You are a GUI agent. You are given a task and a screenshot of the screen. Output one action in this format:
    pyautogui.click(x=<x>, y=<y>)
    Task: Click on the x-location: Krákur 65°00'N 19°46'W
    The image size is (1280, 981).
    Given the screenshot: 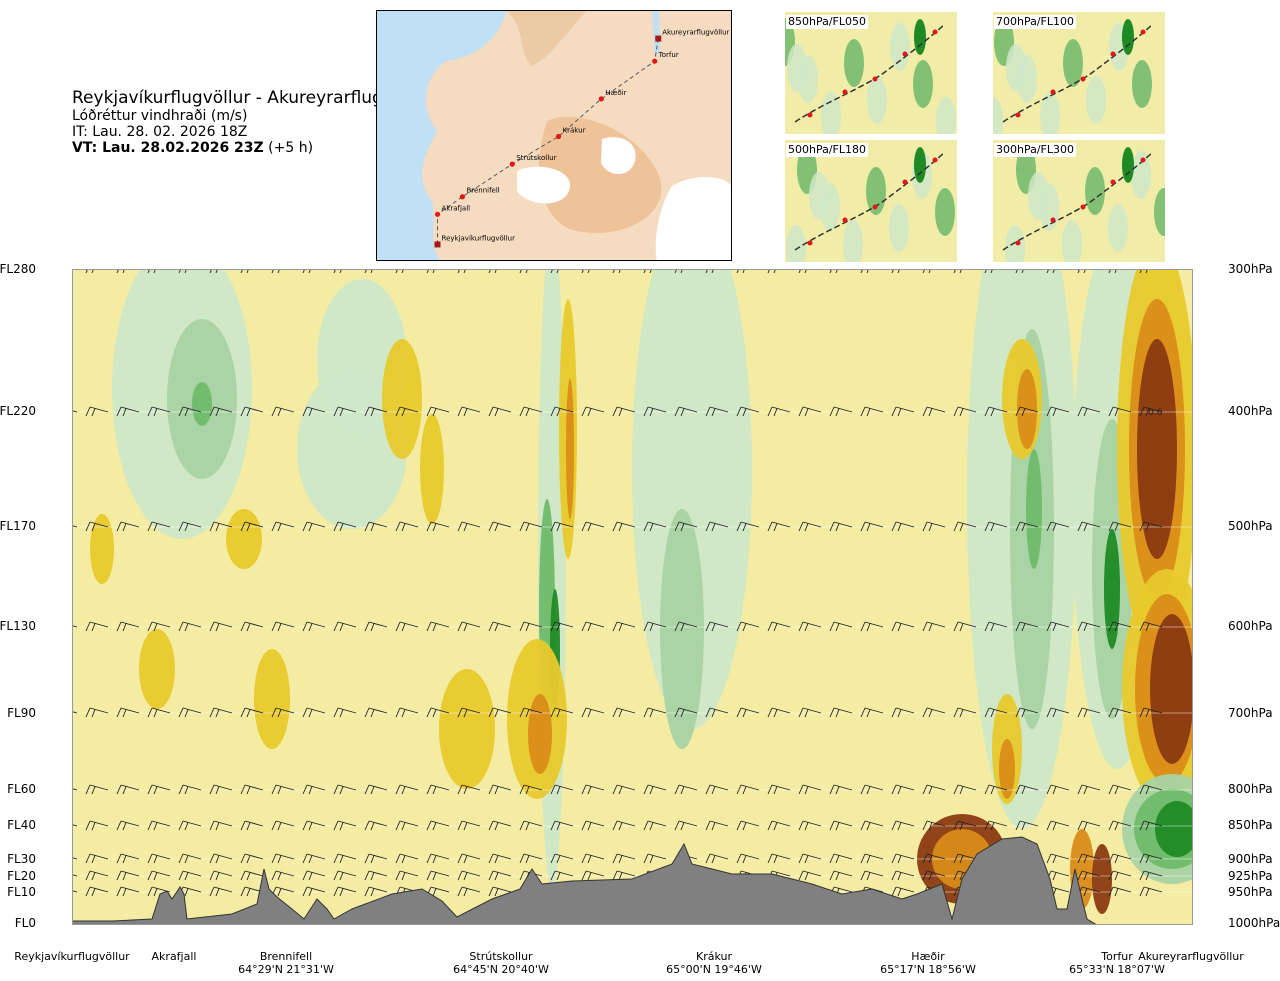 What is the action you would take?
    pyautogui.click(x=714, y=963)
    